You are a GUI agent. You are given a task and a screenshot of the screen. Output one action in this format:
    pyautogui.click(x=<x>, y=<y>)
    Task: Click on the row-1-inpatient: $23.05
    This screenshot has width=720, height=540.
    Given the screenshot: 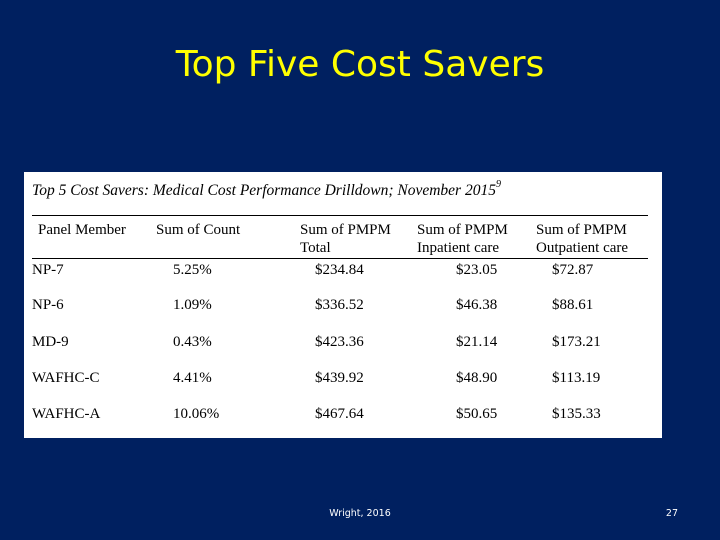 What is the action you would take?
    pyautogui.click(x=477, y=270)
    